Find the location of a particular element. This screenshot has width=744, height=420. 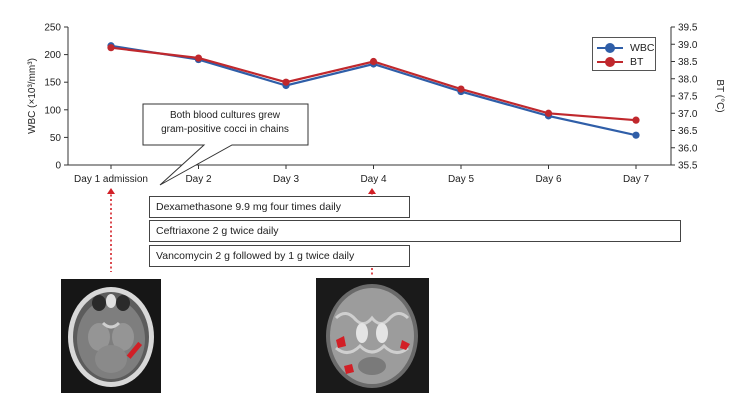

y-right-tick-label: 35.5 is located at coordinates (688, 166).